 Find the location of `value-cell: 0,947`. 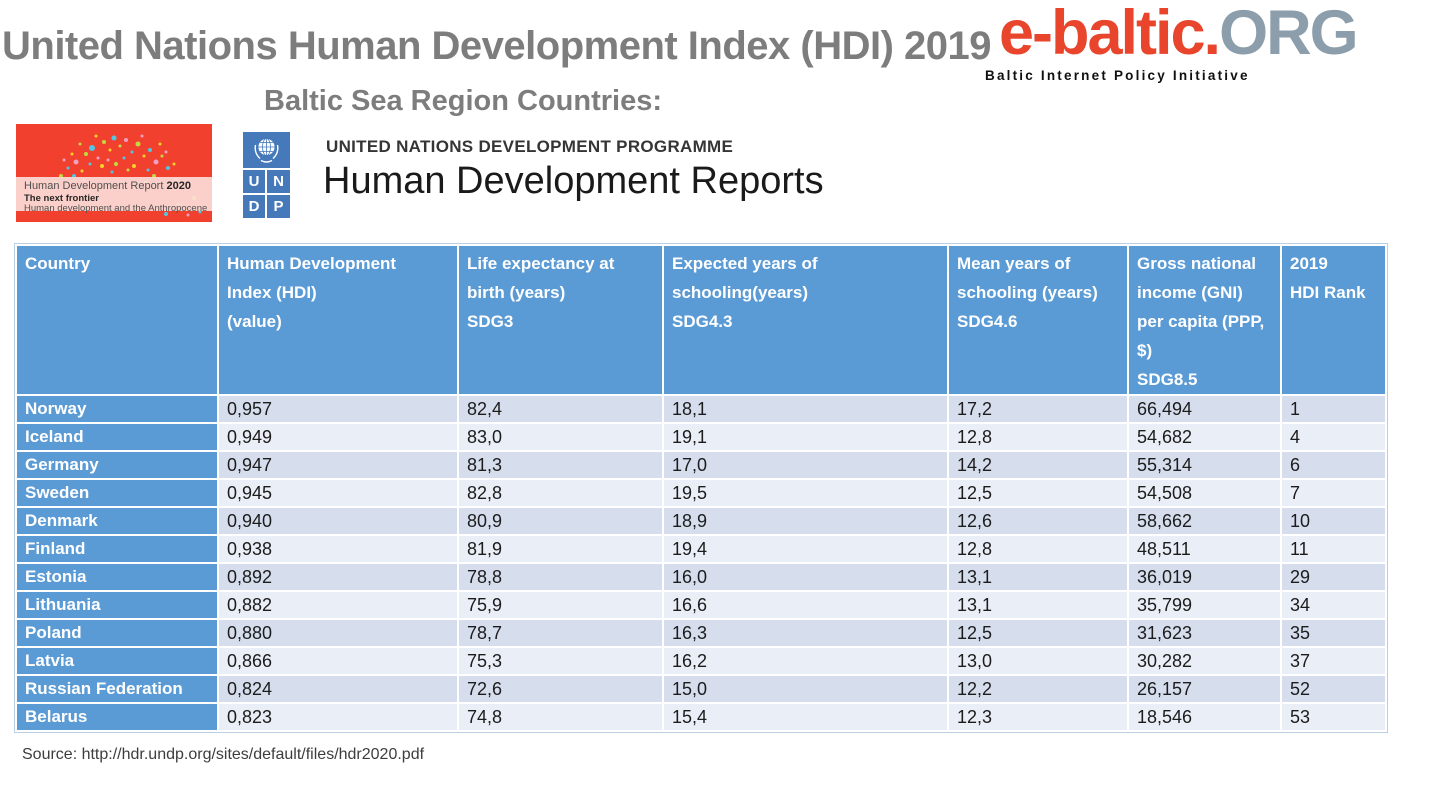

value-cell: 0,947 is located at coordinates (338, 465).